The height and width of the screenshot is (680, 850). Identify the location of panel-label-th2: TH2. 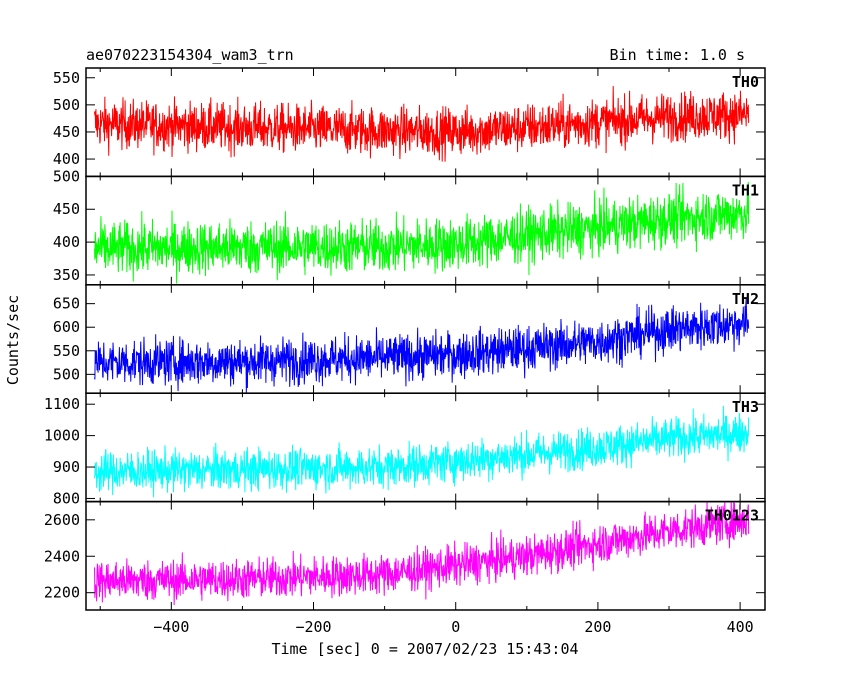
(745, 299).